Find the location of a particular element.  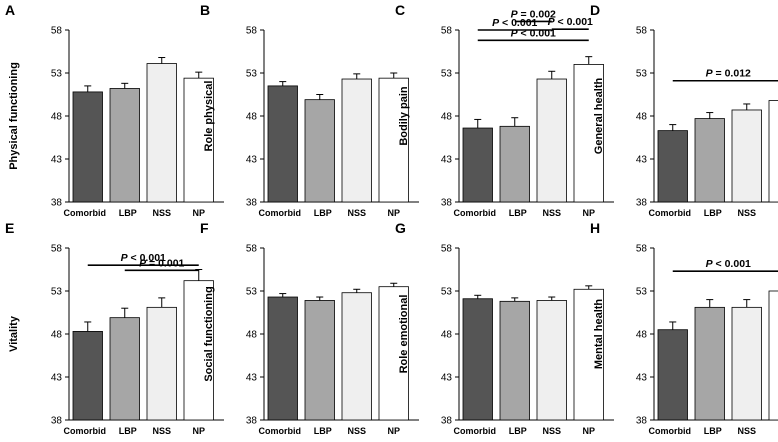

panel-b: B Role physical 38 43 48 53 58 Comorbid LBP NSS NP is located at coordinates (309, 110).